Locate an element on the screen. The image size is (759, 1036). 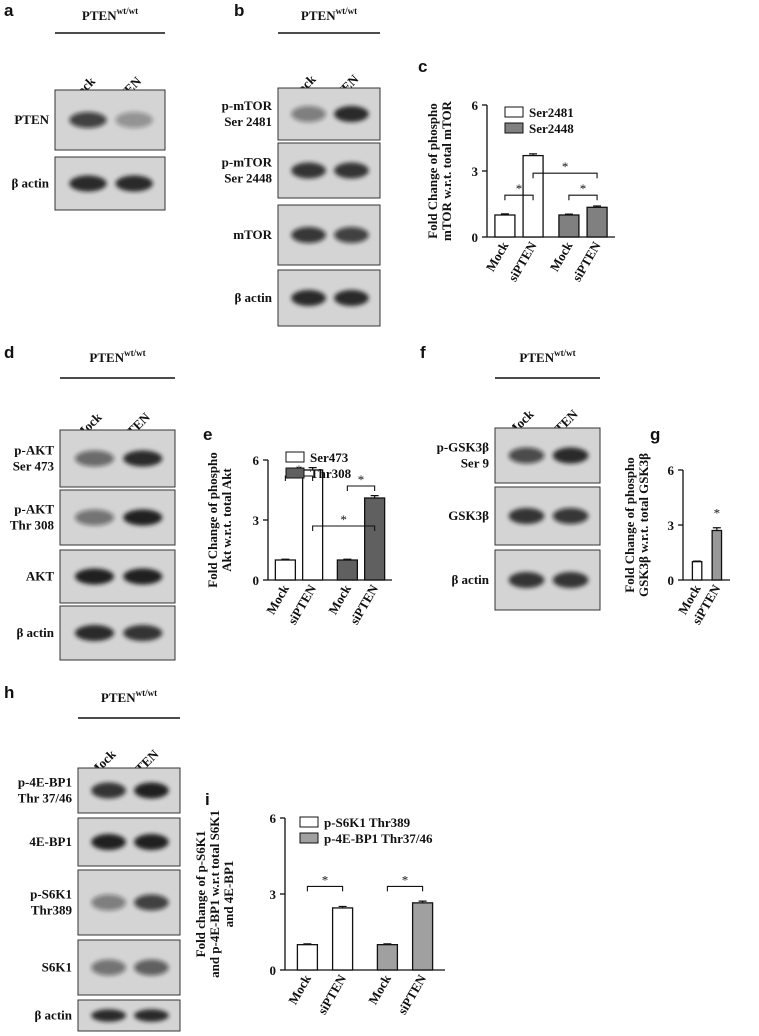
row-label: Thr 37/46 is located at coordinates (45, 798).